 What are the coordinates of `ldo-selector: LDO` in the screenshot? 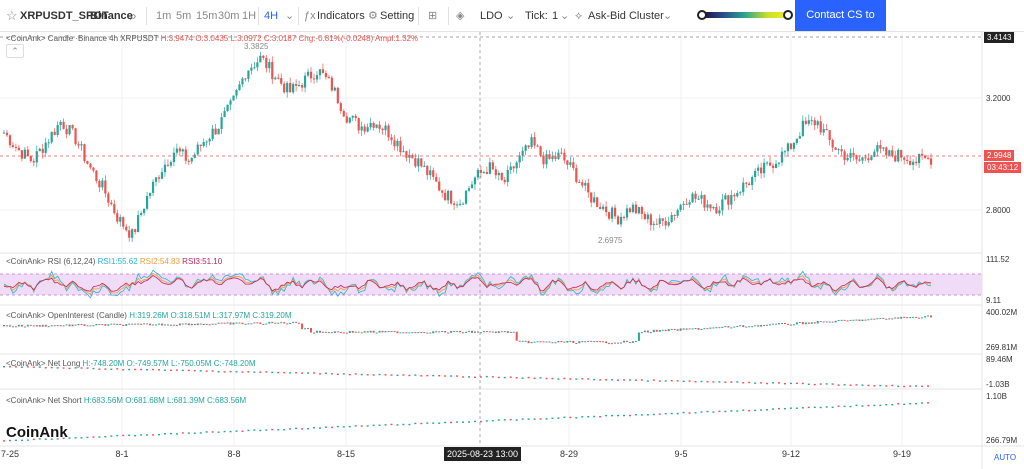 It's located at (491, 16).